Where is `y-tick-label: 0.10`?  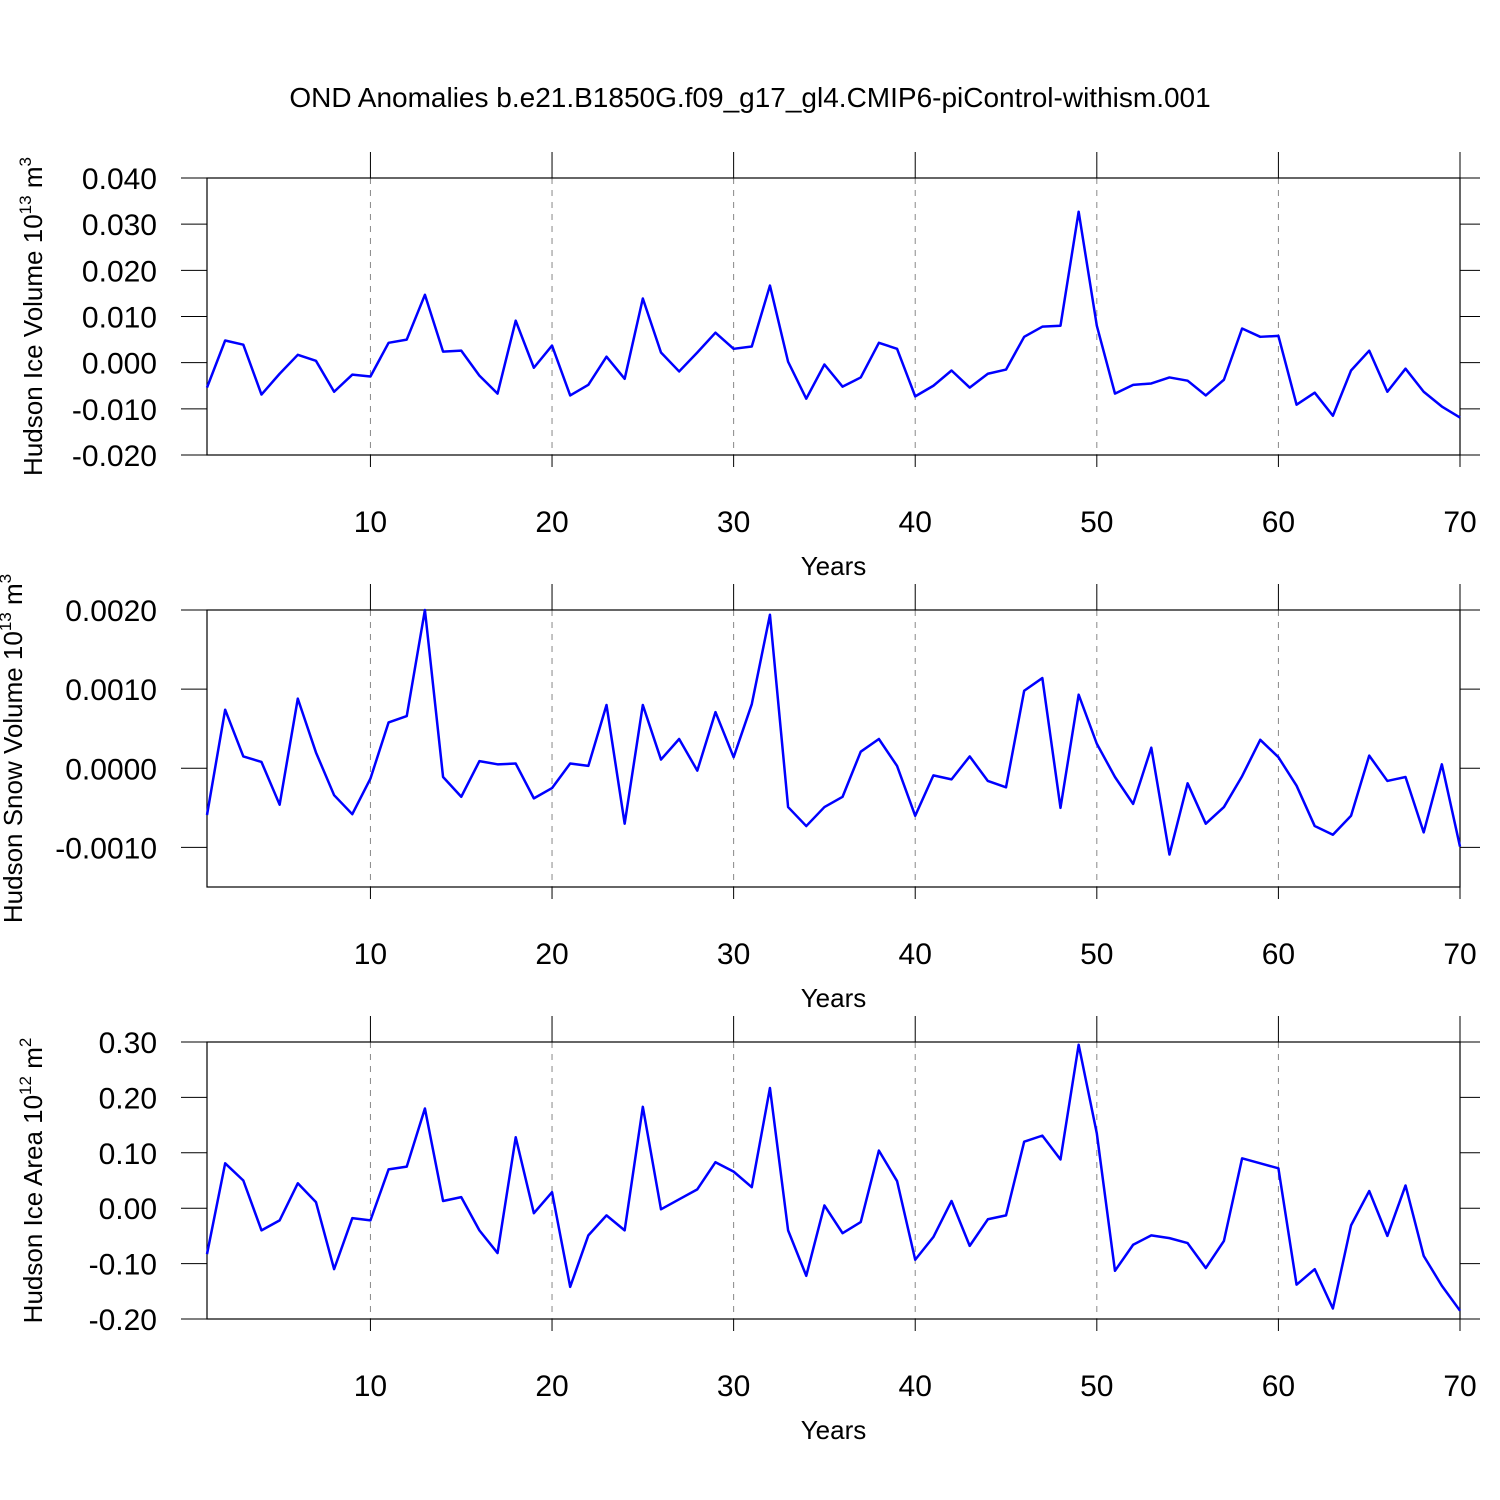
y-tick-label: 0.10 is located at coordinates (128, 1154).